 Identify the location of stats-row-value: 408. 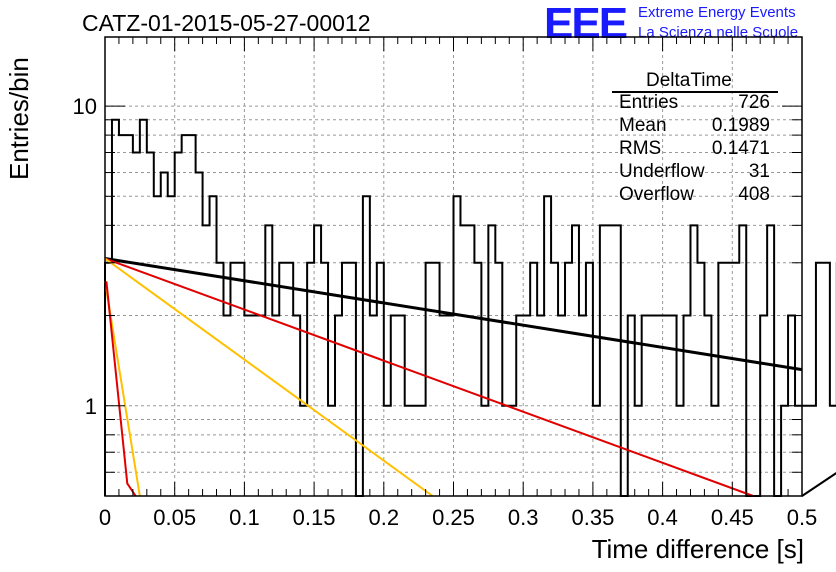
(754, 194).